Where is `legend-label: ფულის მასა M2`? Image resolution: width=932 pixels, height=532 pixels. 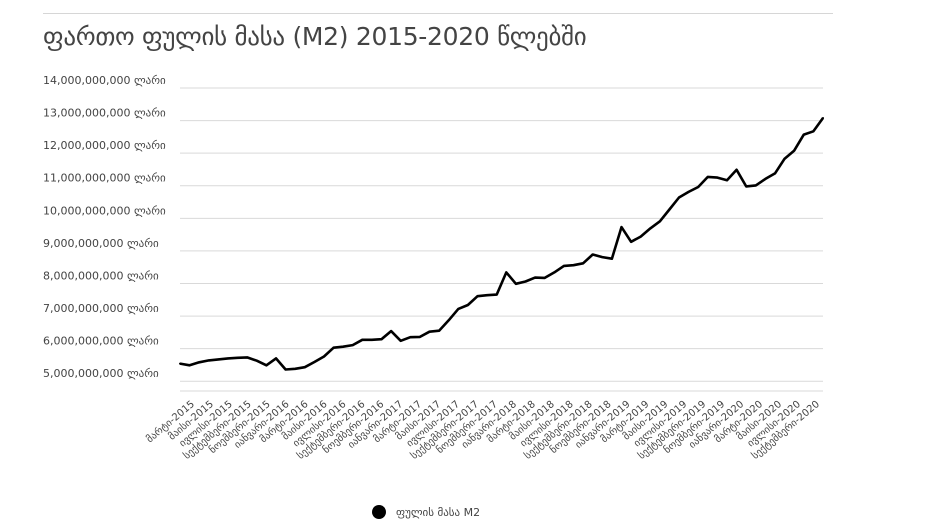 legend-label: ფულის მასა M2 is located at coordinates (438, 512).